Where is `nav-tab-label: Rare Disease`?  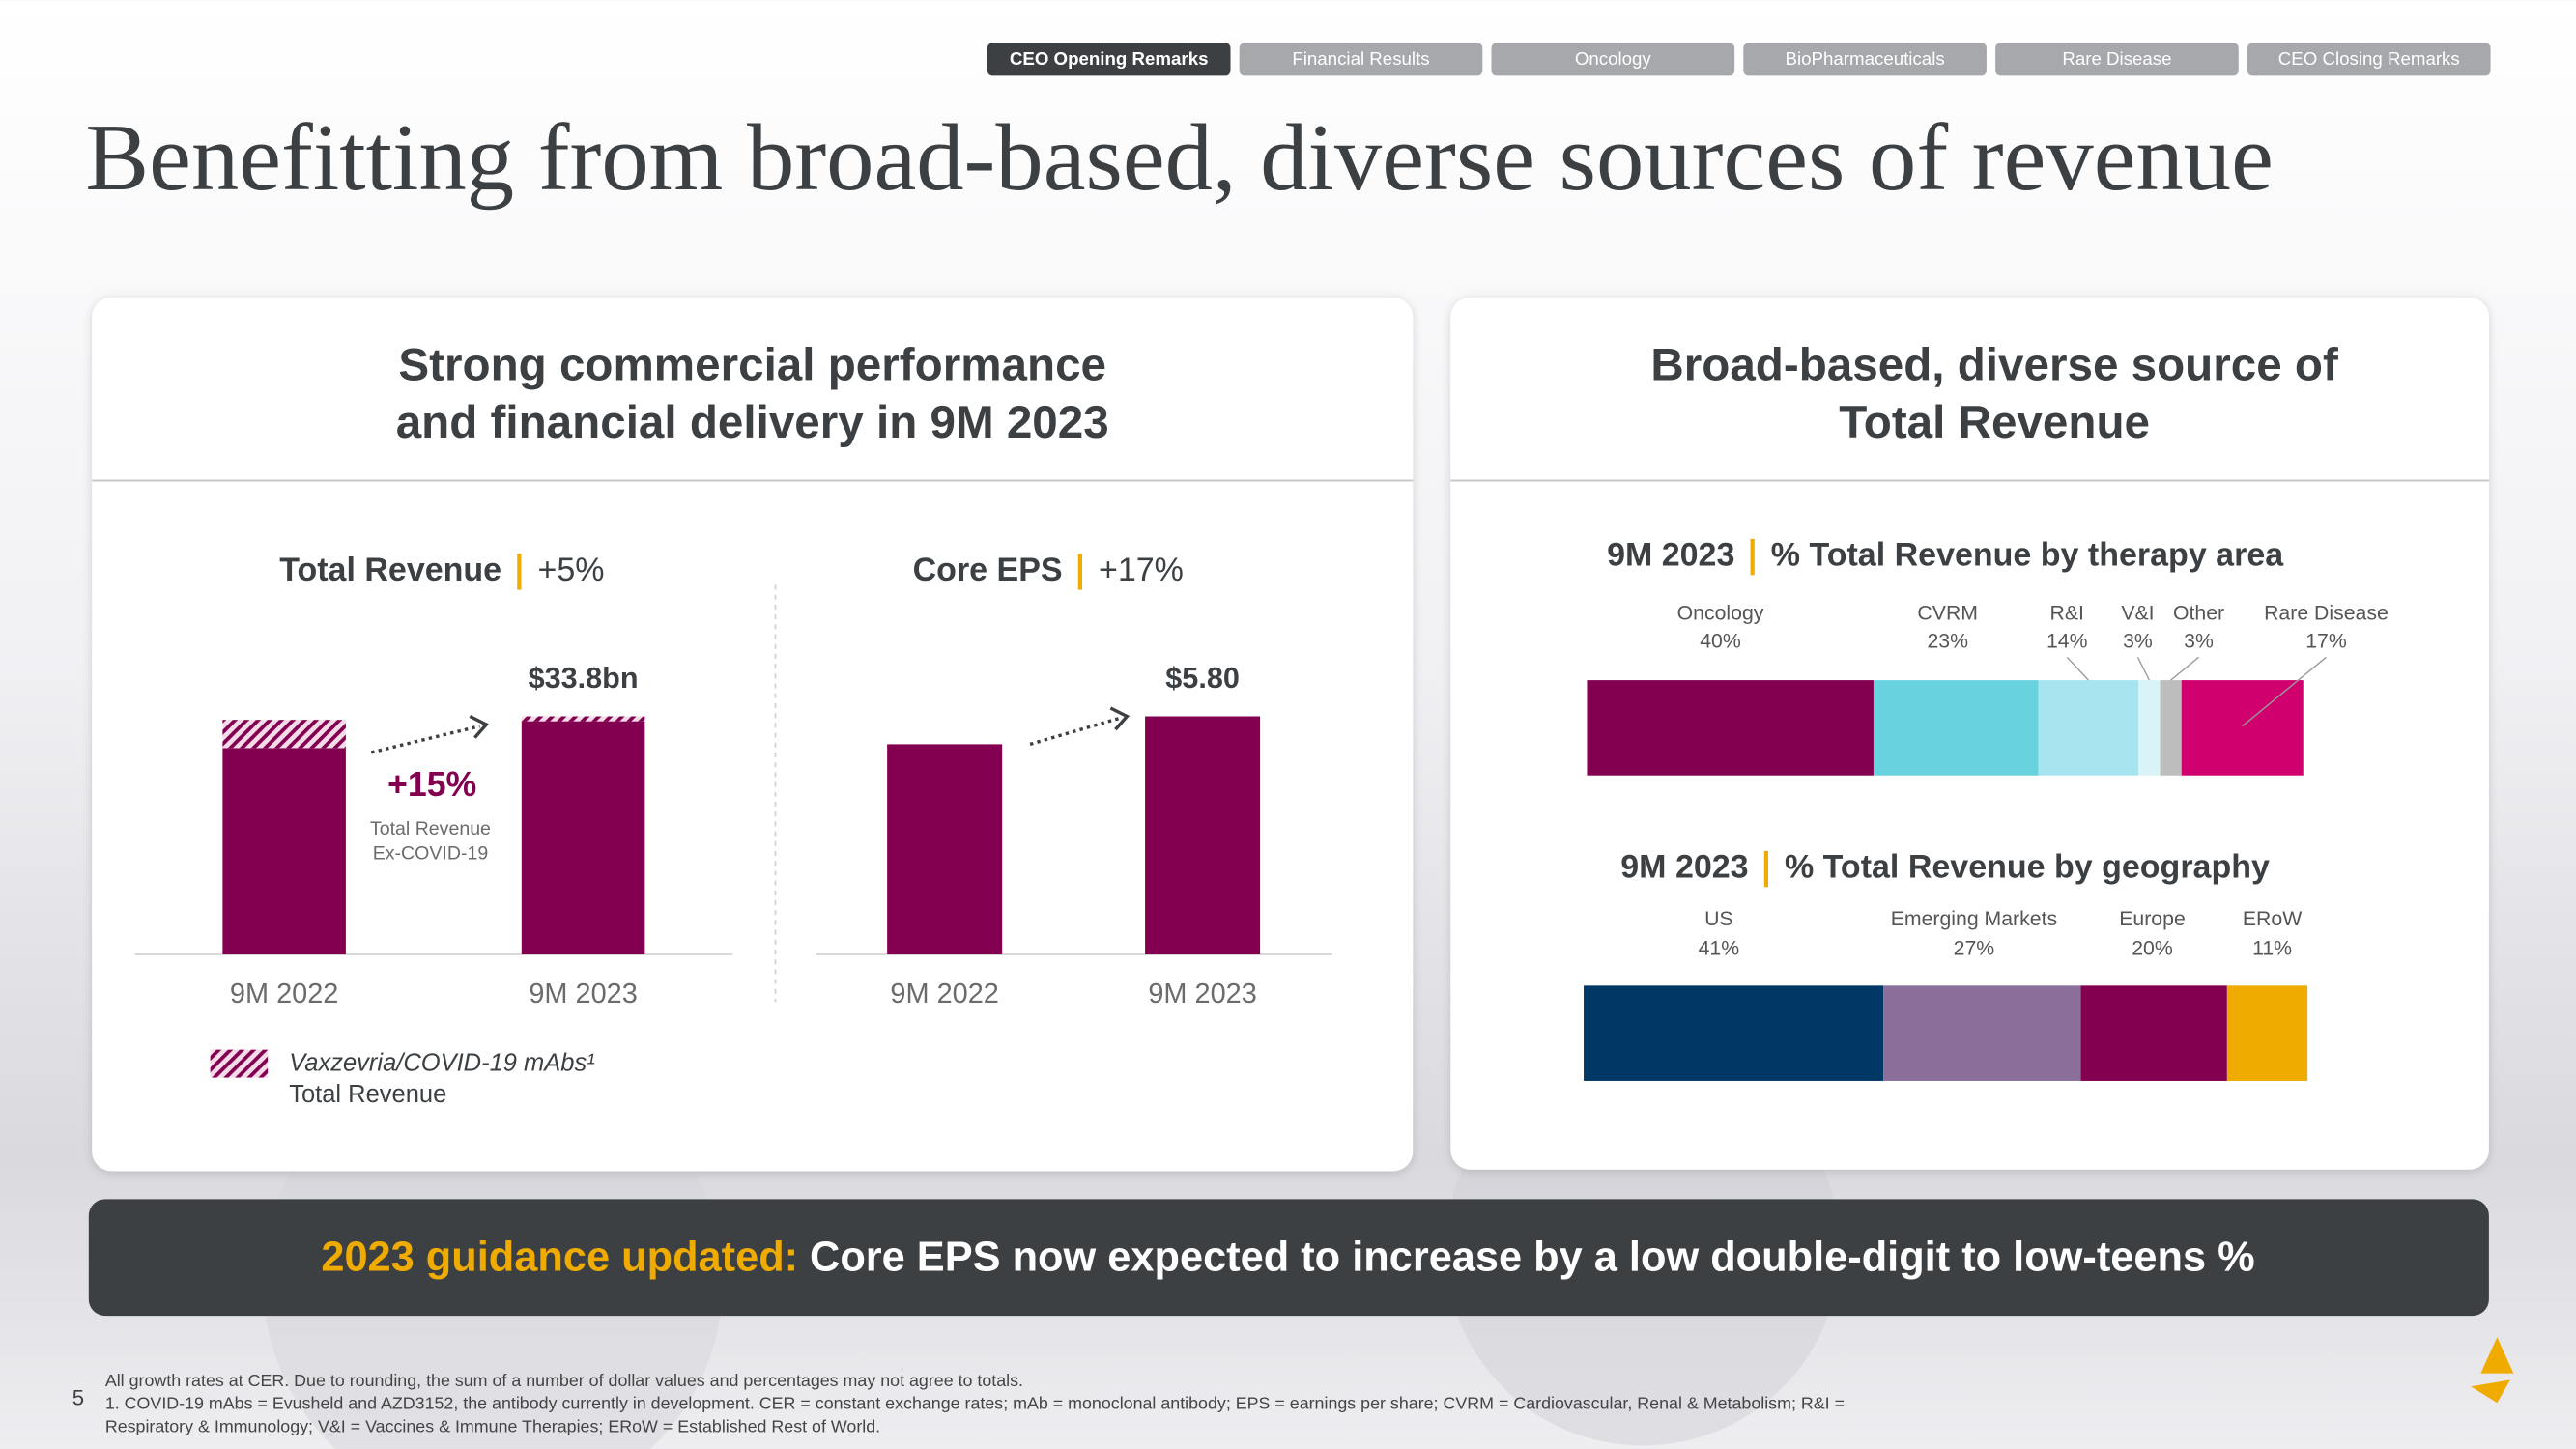 nav-tab-label: Rare Disease is located at coordinates (2117, 58).